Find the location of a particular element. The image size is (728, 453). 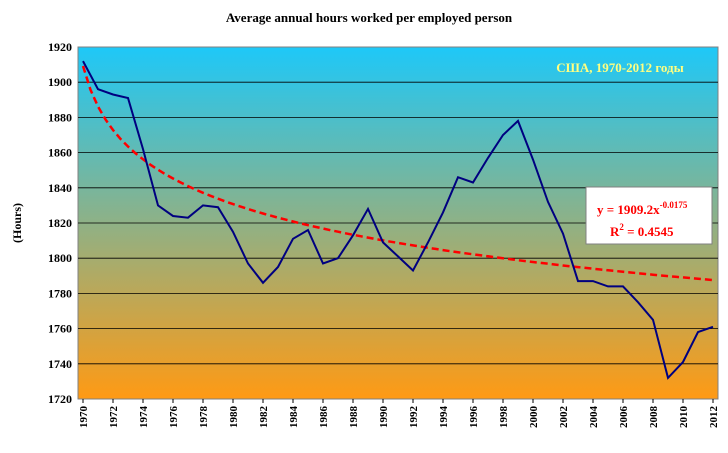

x-tick-label-1986: 1986 is located at coordinates (324, 417).